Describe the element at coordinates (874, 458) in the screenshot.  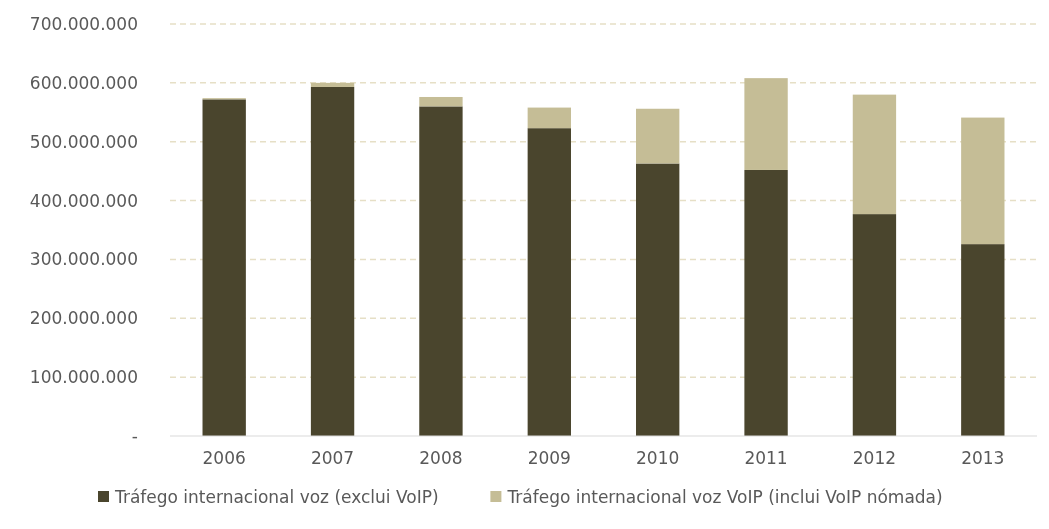
I see `x-tick-label: 2012` at that location.